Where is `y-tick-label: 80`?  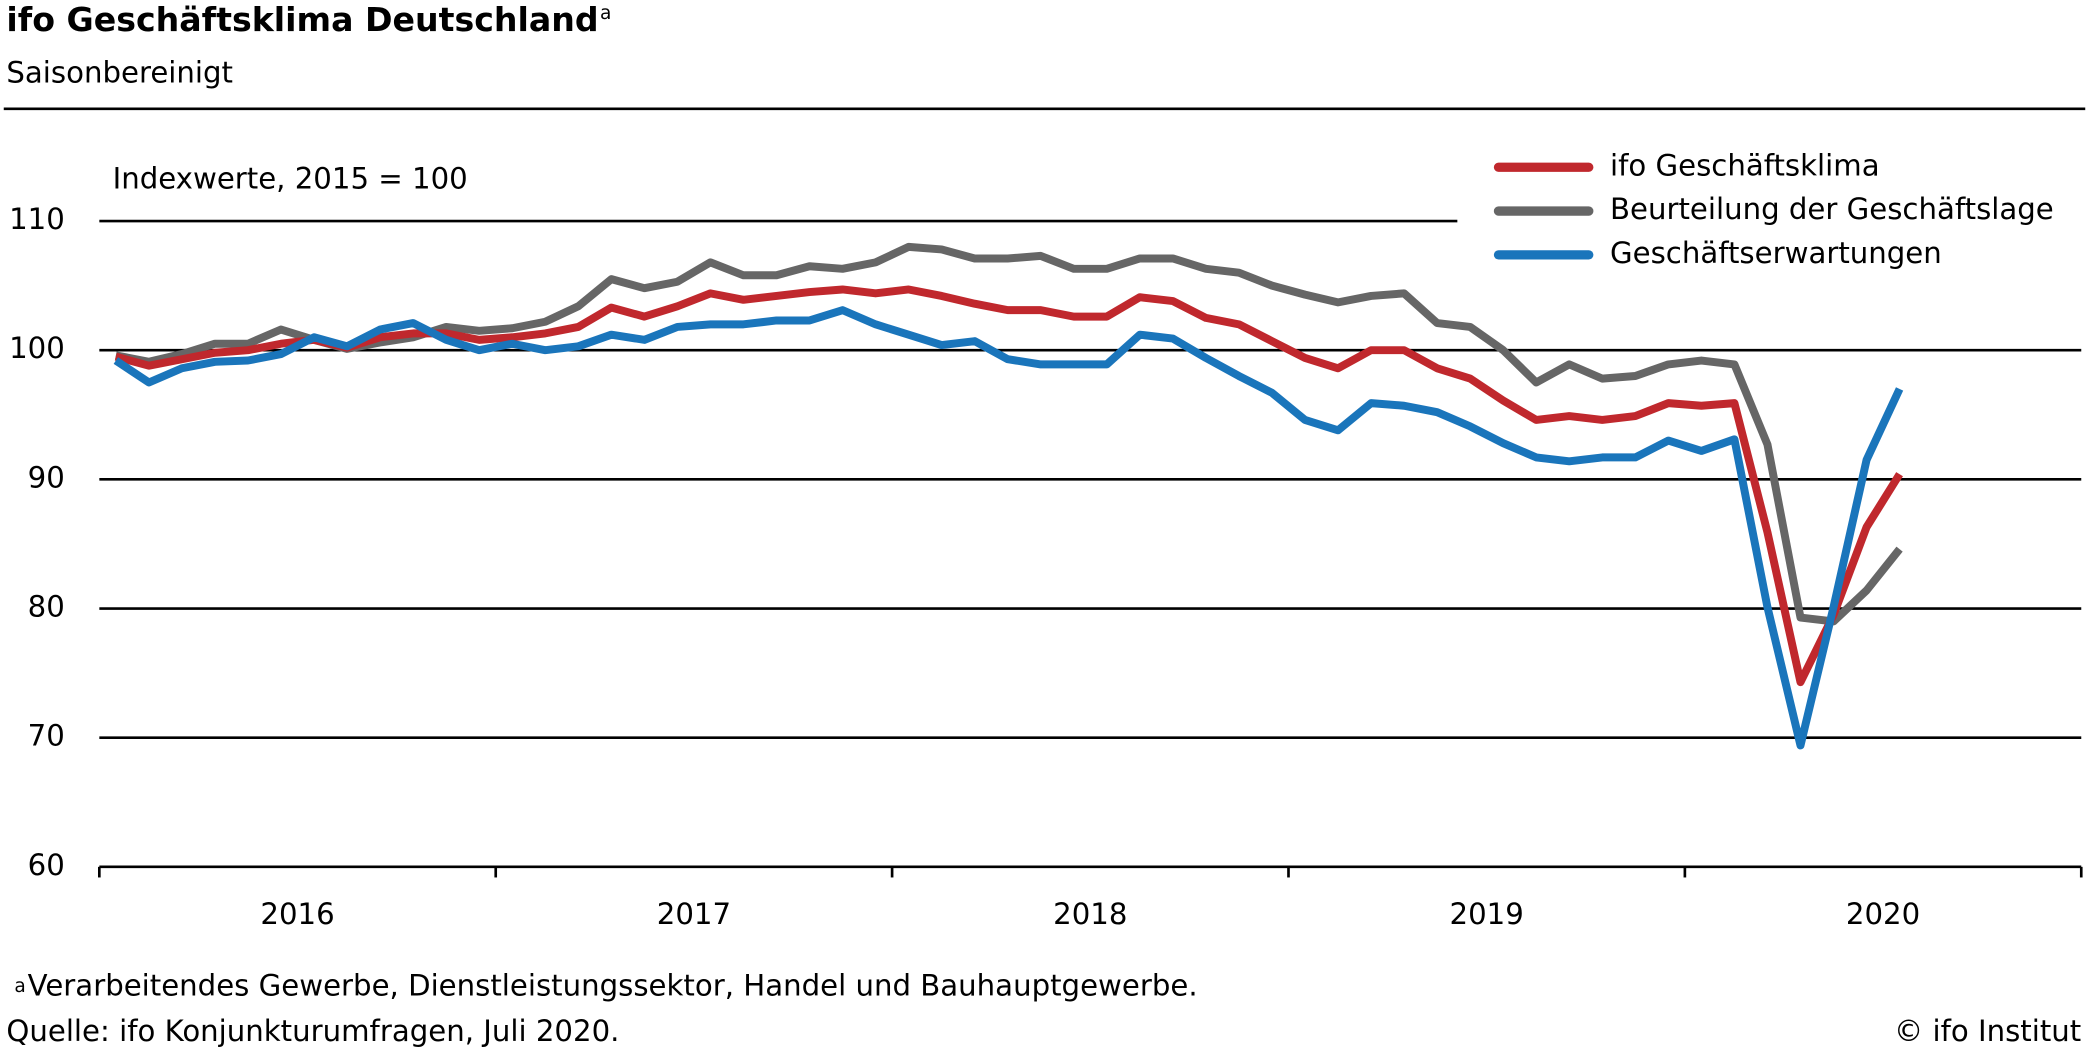 y-tick-label: 80 is located at coordinates (46, 607).